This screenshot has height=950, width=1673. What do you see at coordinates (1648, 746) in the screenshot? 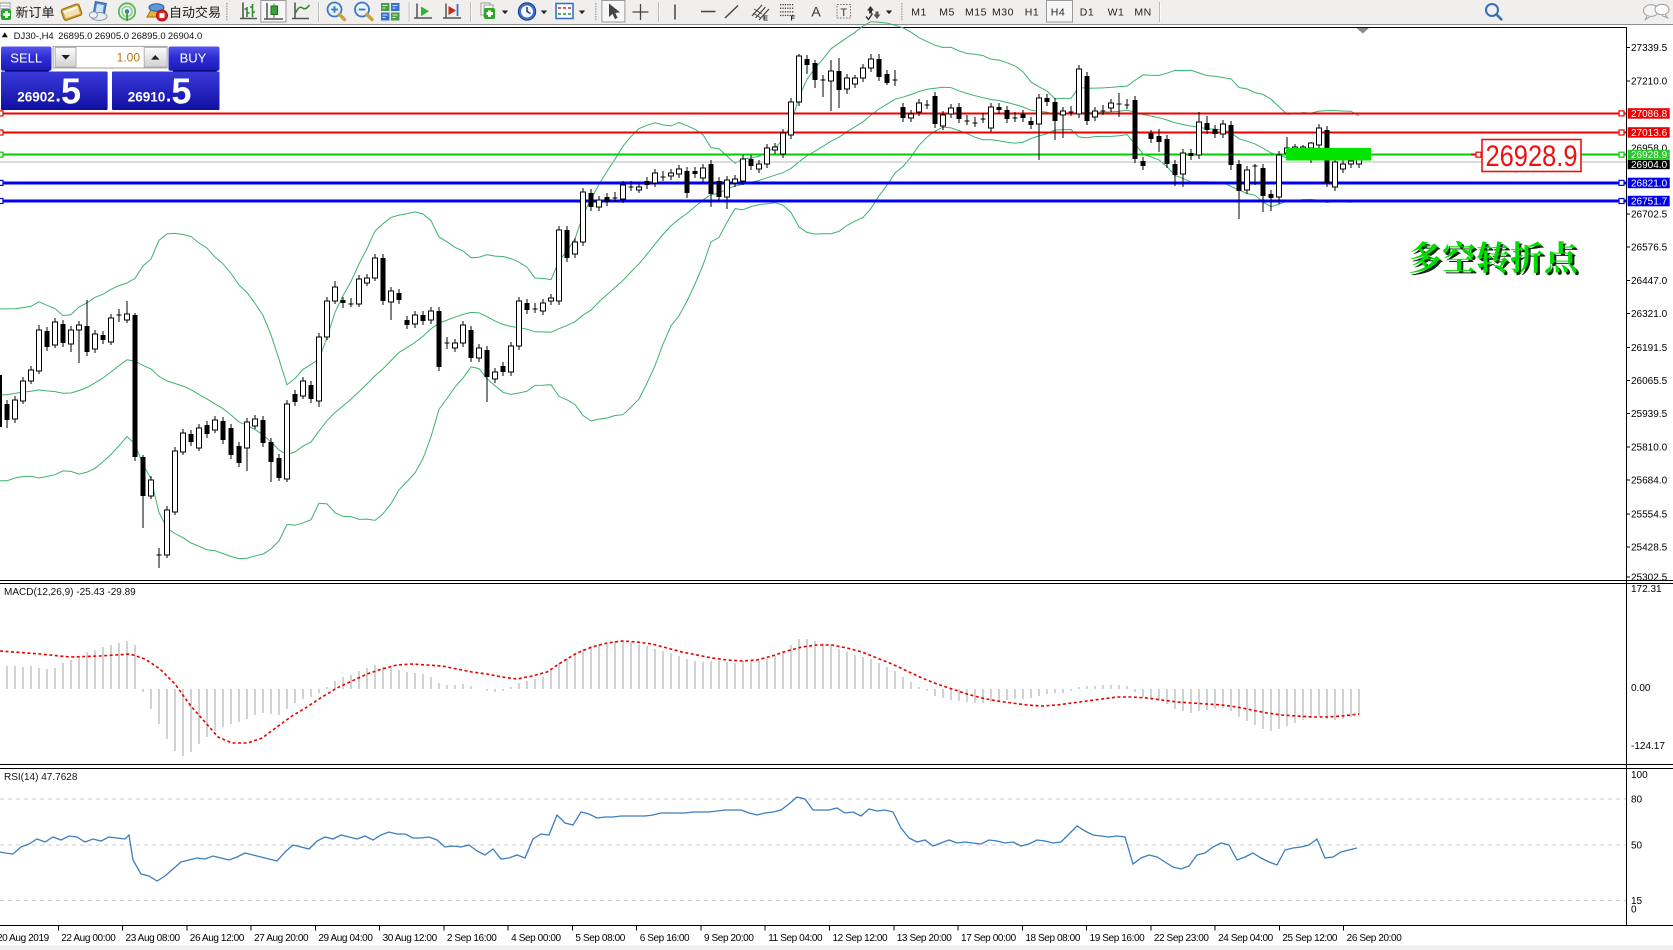
I see `svg-text: -124.17` at bounding box center [1648, 746].